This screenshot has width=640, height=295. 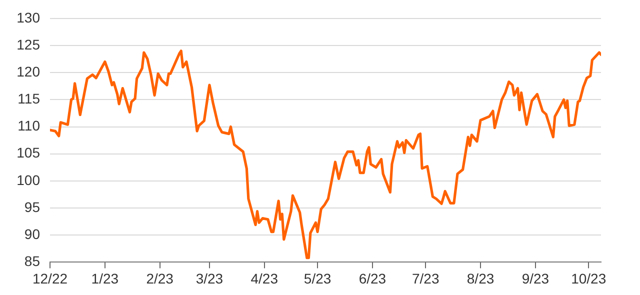 I want to click on y-tick-label: 125, so click(x=28, y=44).